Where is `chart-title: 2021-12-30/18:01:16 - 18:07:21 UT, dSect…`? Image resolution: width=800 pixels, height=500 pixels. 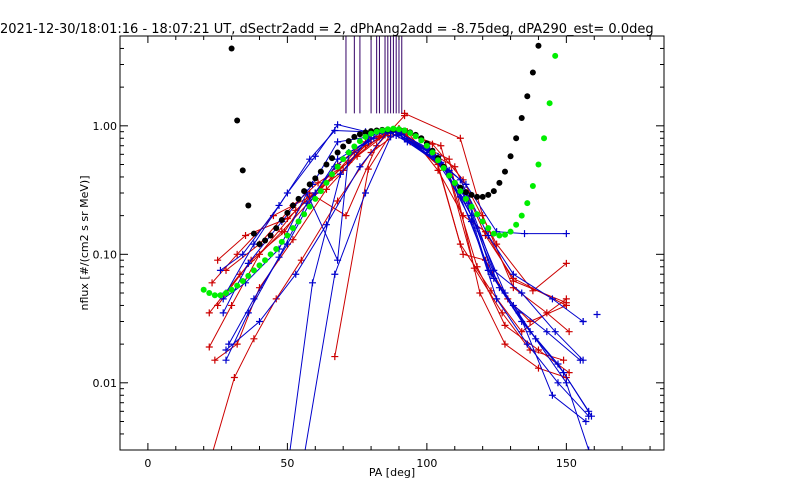
chart-title: 2021-12-30/18:01:16 - 18:07:21 UT, dSect… is located at coordinates (327, 29).